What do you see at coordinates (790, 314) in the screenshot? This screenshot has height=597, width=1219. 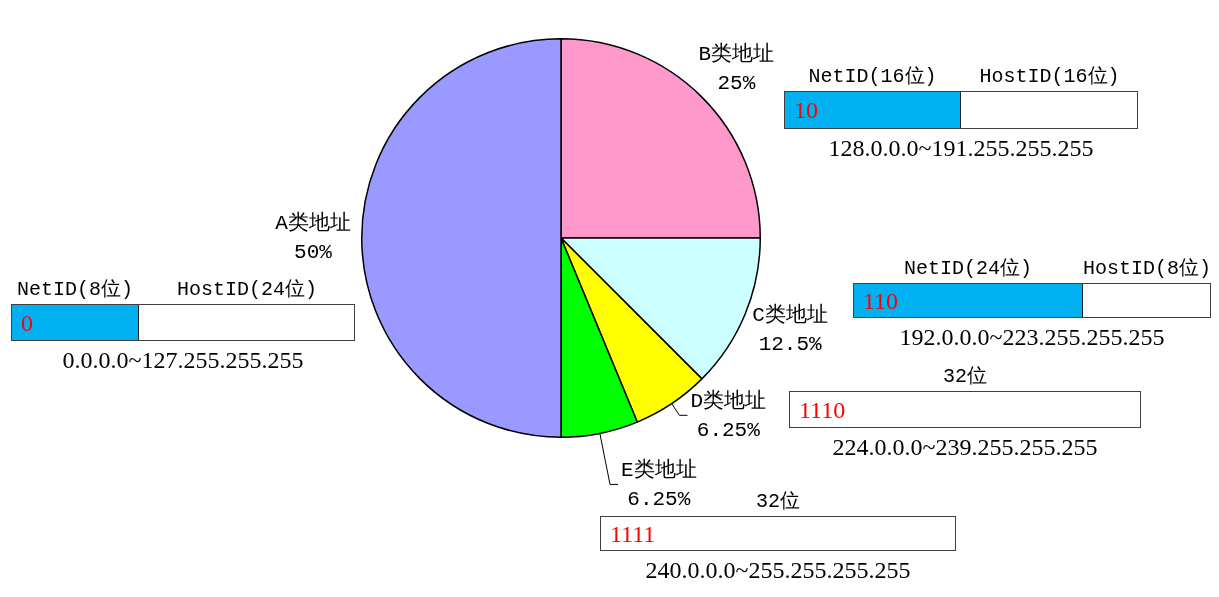 I see `slice-label: C类地址` at bounding box center [790, 314].